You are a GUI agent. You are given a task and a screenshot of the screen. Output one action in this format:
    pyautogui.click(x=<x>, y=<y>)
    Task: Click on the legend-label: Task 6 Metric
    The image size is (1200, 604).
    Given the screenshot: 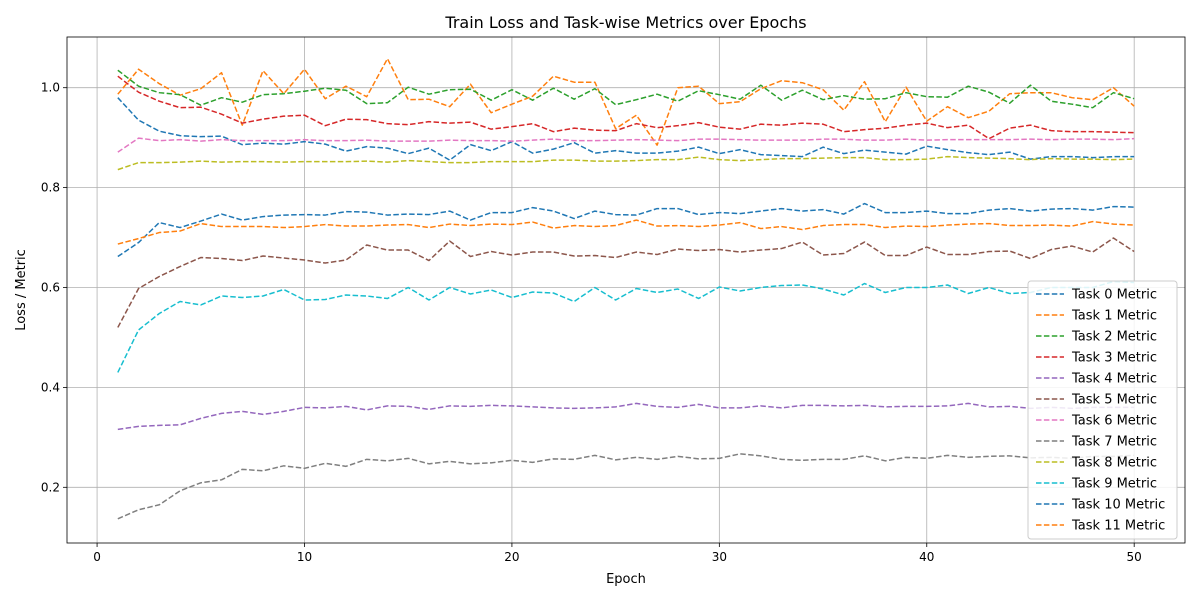 What is the action you would take?
    pyautogui.click(x=1114, y=421)
    